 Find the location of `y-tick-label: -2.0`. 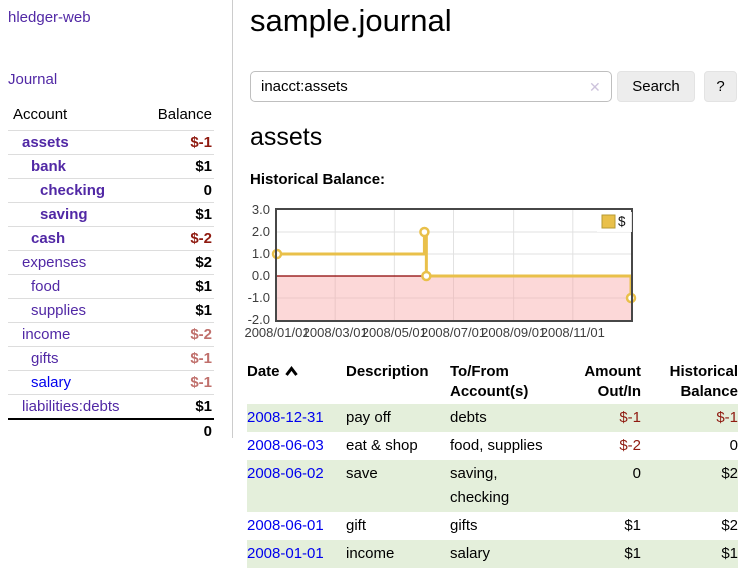

y-tick-label: -2.0 is located at coordinates (258, 319).